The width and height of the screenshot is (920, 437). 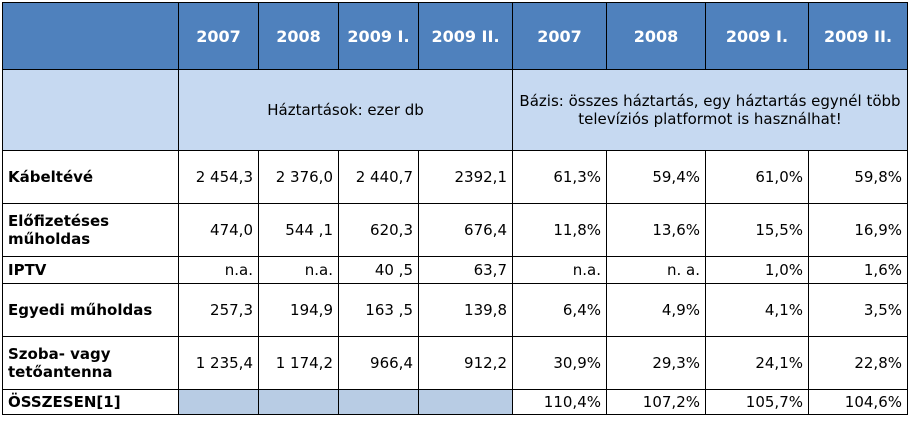 What do you see at coordinates (465, 363) in the screenshot?
I see `value-cell: 912,2` at bounding box center [465, 363].